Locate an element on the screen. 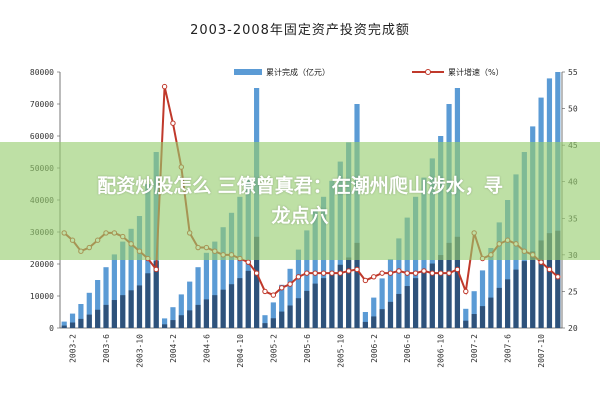 Image resolution: width=600 pixels, height=400 pixels. left-tick-label: 70000 is located at coordinates (42, 104).